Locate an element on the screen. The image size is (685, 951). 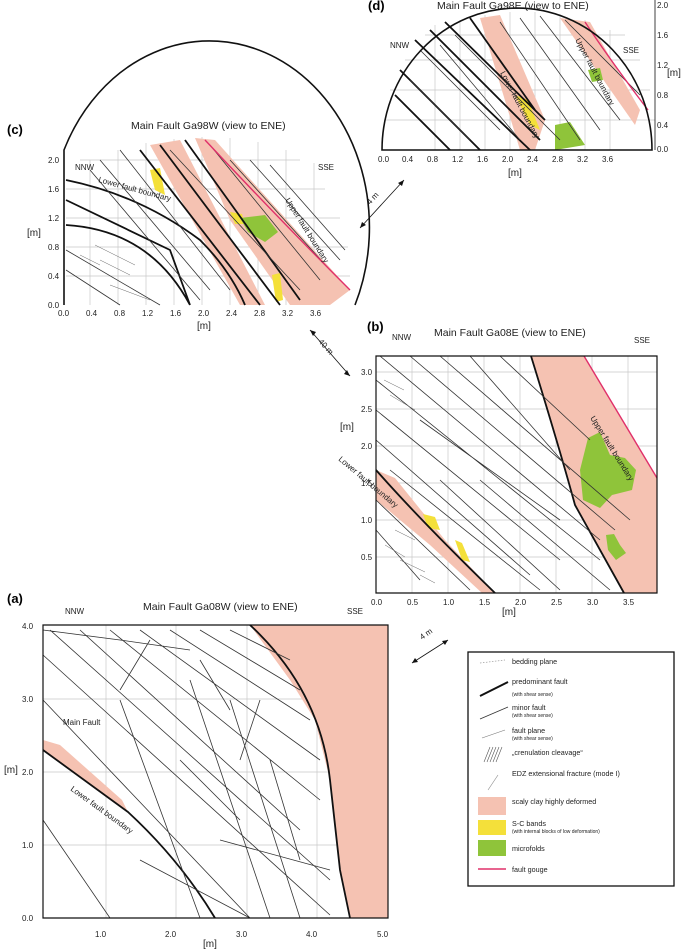
edz-fracture-symbol is located at coordinates (493, 782).